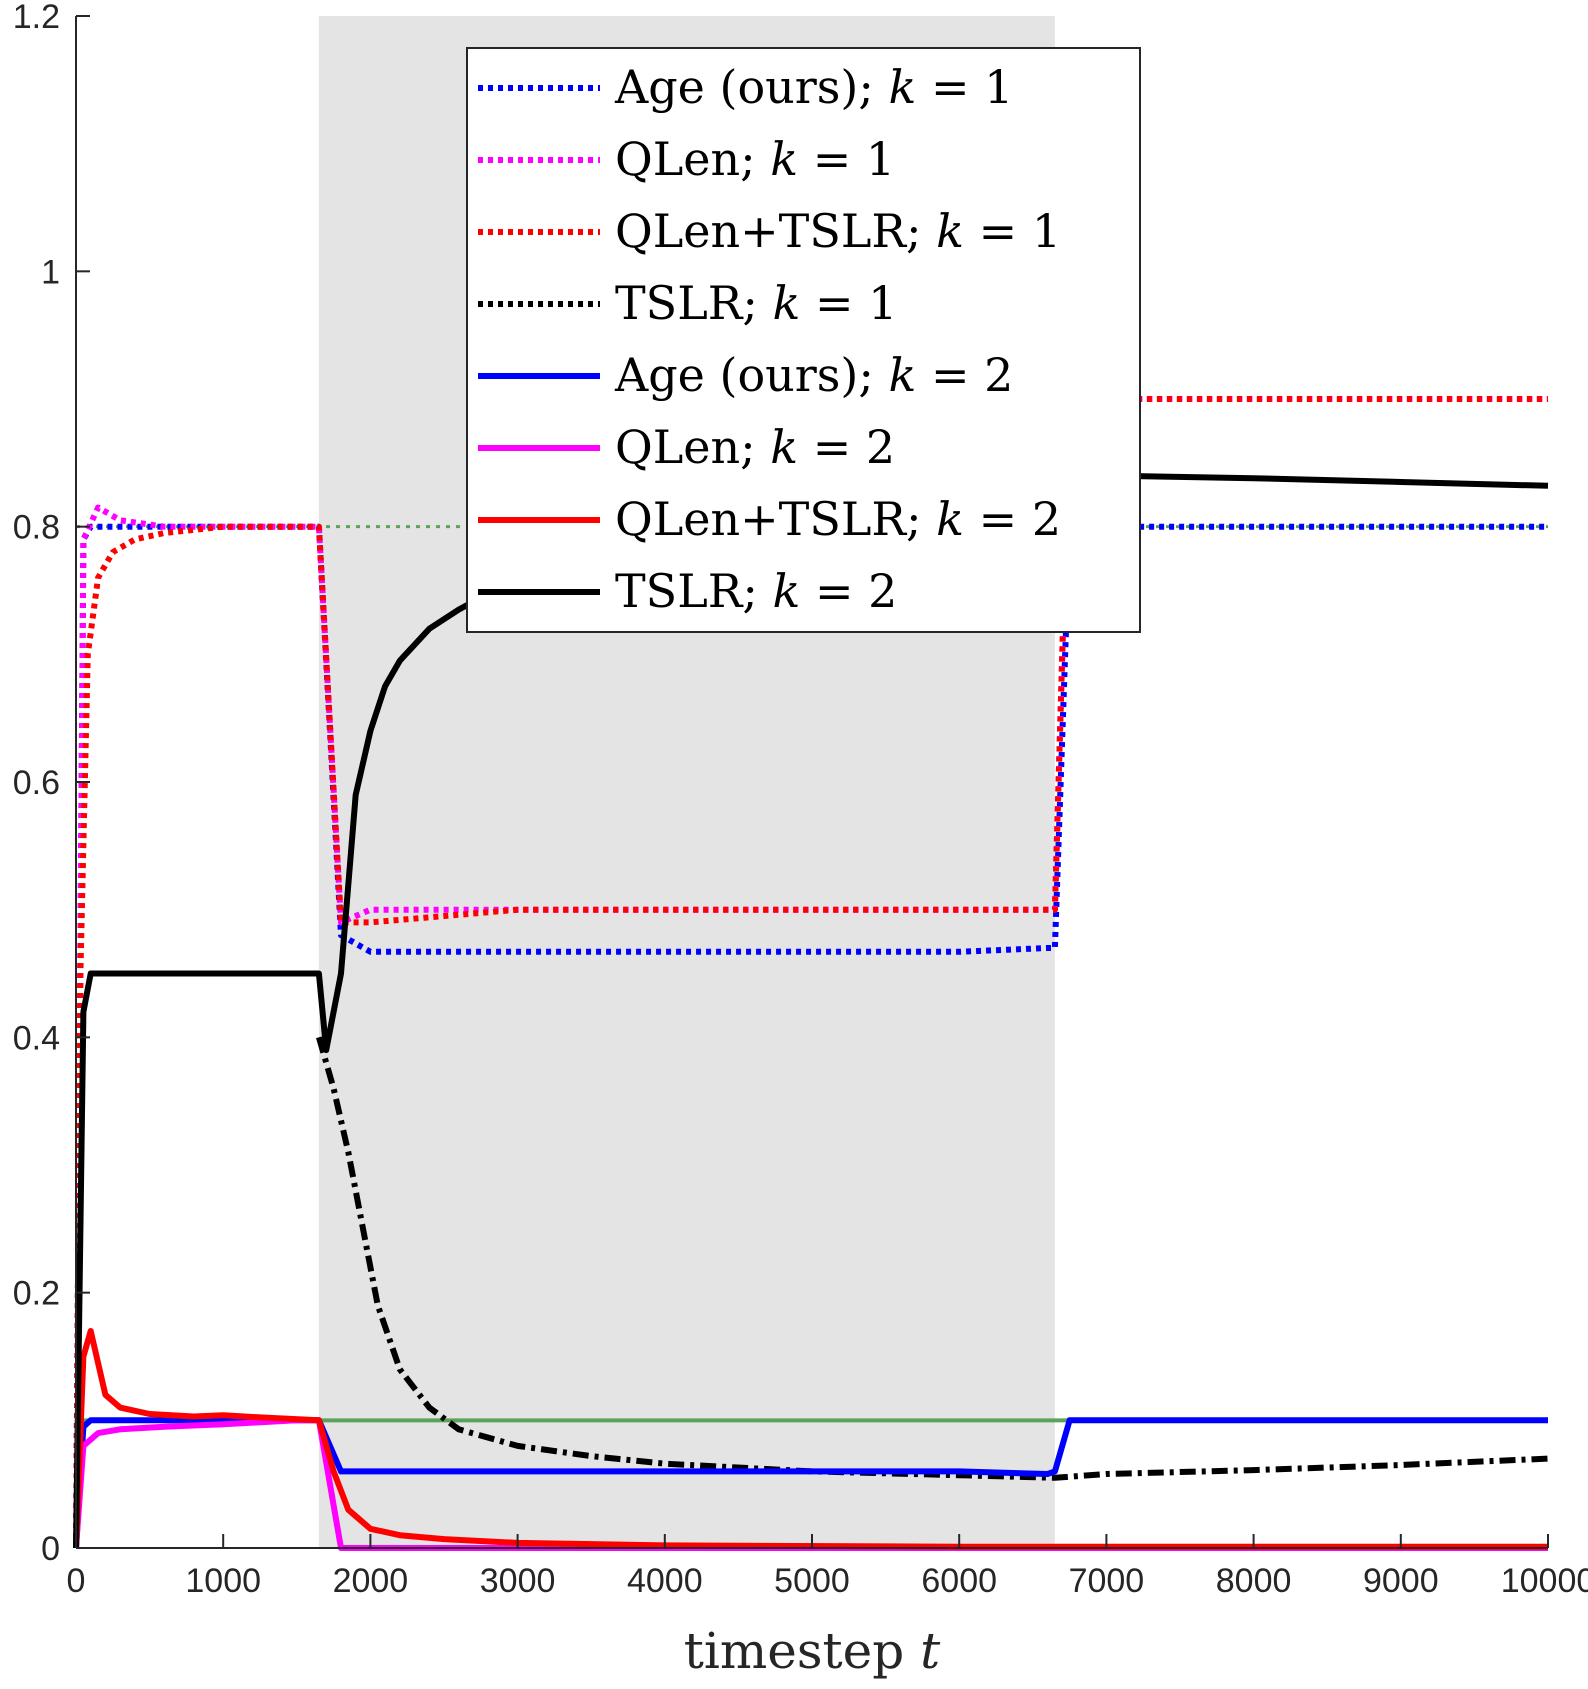 The image size is (1588, 1689). Describe the element at coordinates (930, 1651) in the screenshot. I see `x-axis-label-variable: t` at that location.